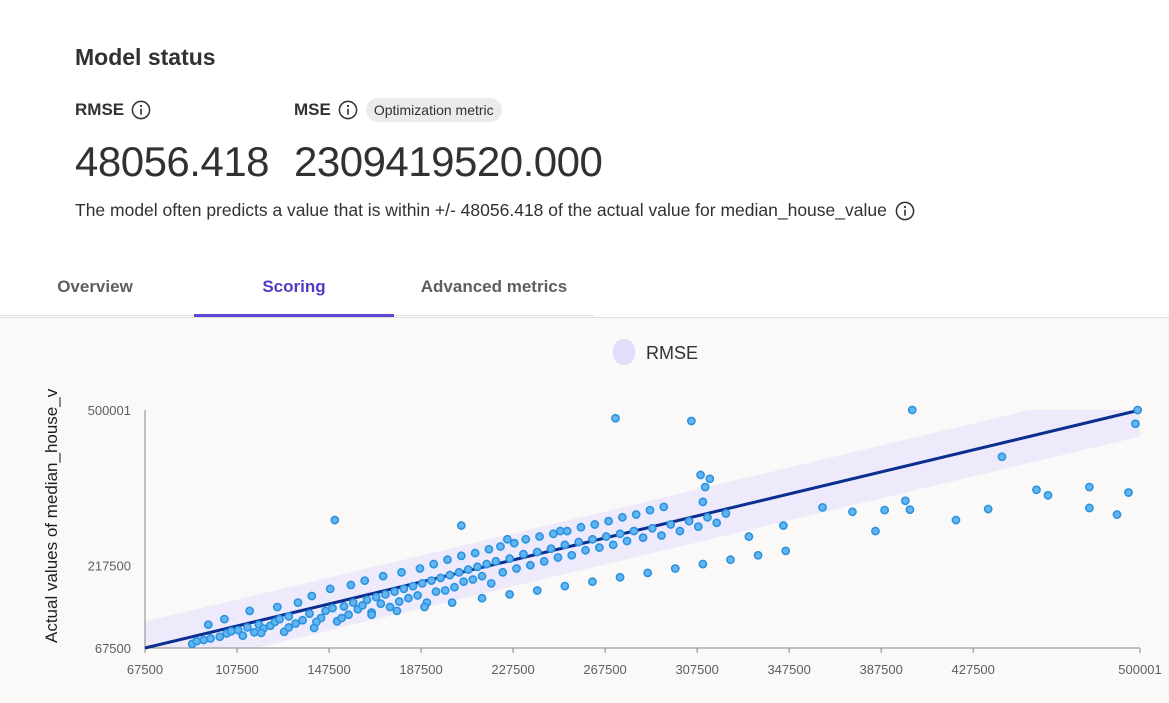 The width and height of the screenshot is (1169, 703). What do you see at coordinates (145, 669) in the screenshot?
I see `x-tick-label: 67500` at bounding box center [145, 669].